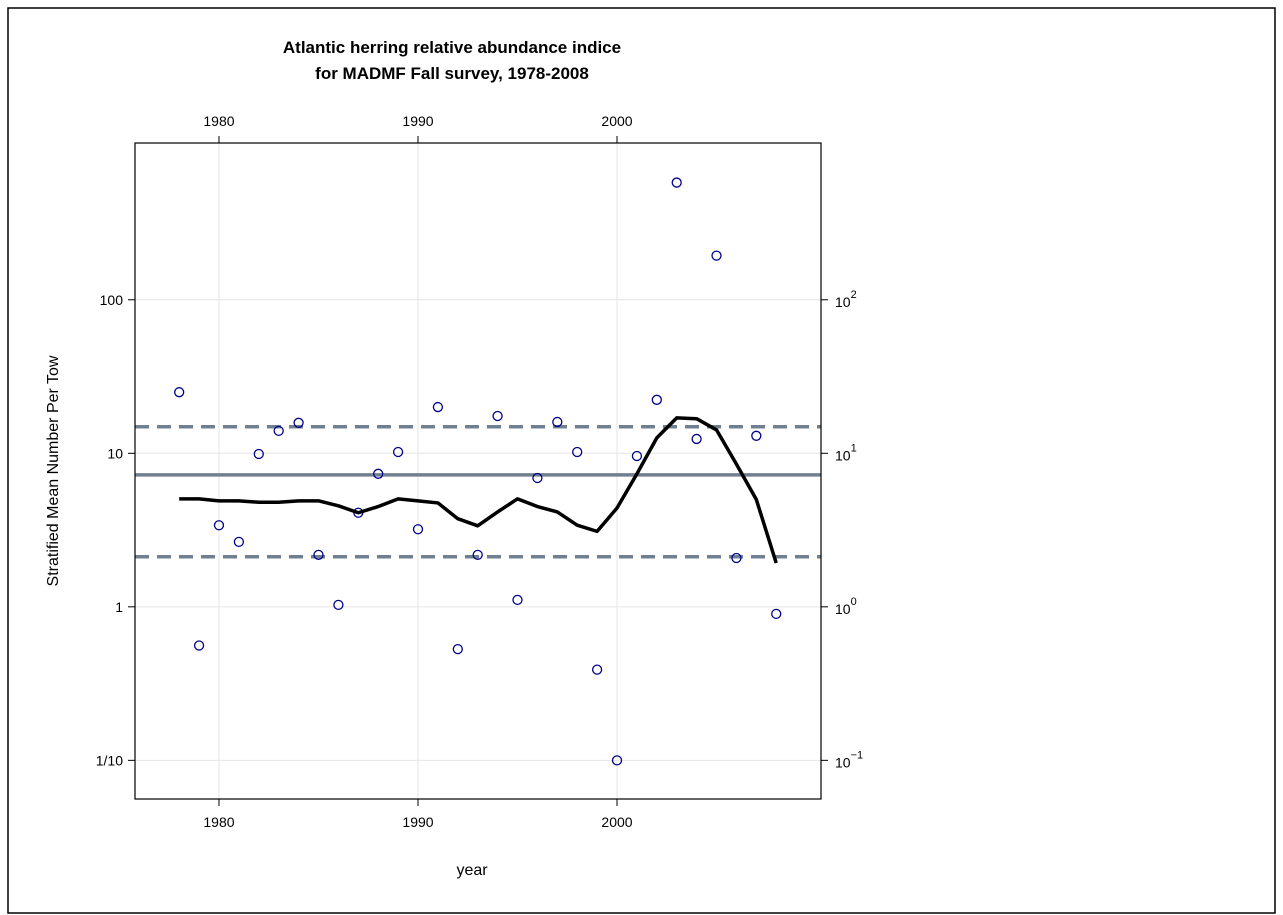 The image size is (1283, 915). I want to click on y2-tick-exponent: 1, so click(854, 448).